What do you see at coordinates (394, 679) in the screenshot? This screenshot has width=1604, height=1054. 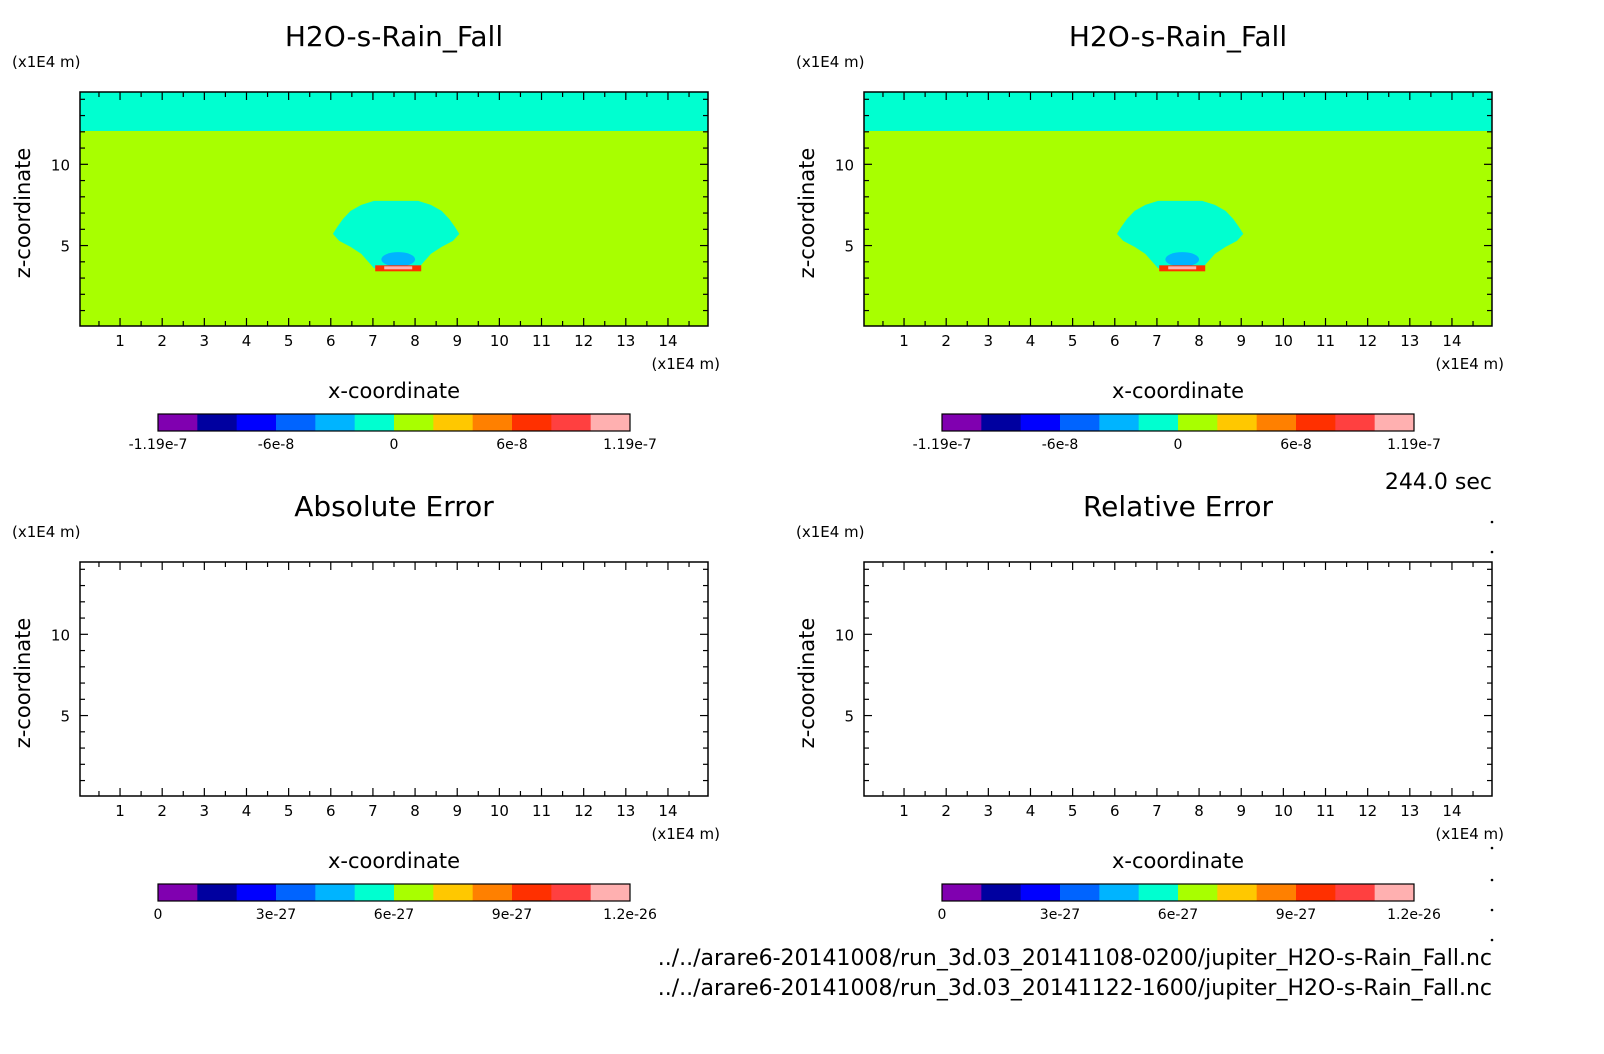 I see `plot-frame` at bounding box center [394, 679].